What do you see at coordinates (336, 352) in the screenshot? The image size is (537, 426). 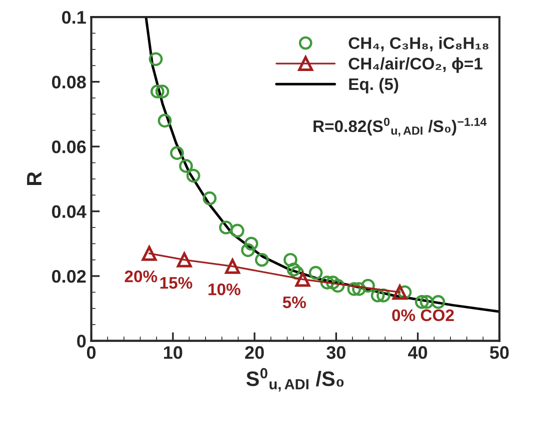 I see `x-tick-label: 30` at bounding box center [336, 352].